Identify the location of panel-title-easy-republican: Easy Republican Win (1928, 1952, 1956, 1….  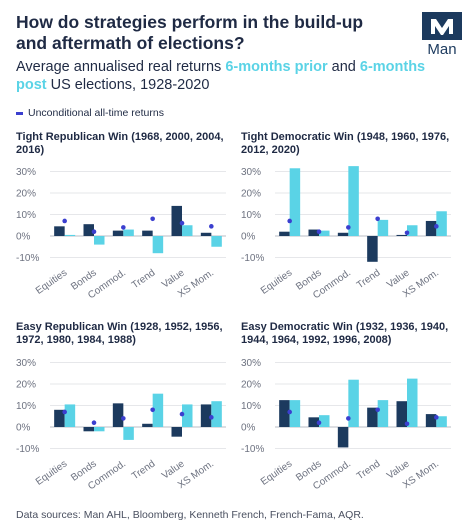
(119, 333).